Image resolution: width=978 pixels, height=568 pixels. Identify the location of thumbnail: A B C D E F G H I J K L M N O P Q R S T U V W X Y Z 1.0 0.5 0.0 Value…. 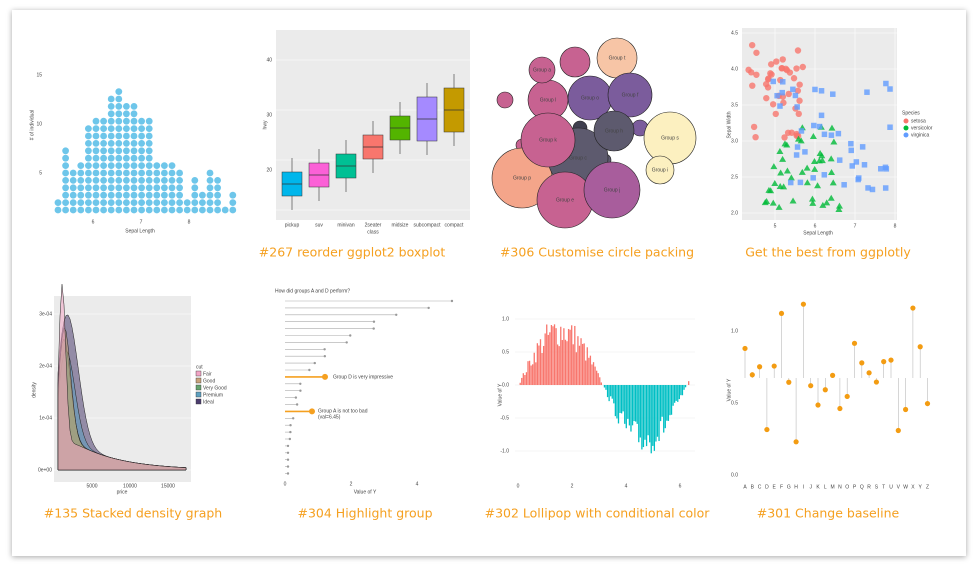
(840, 391).